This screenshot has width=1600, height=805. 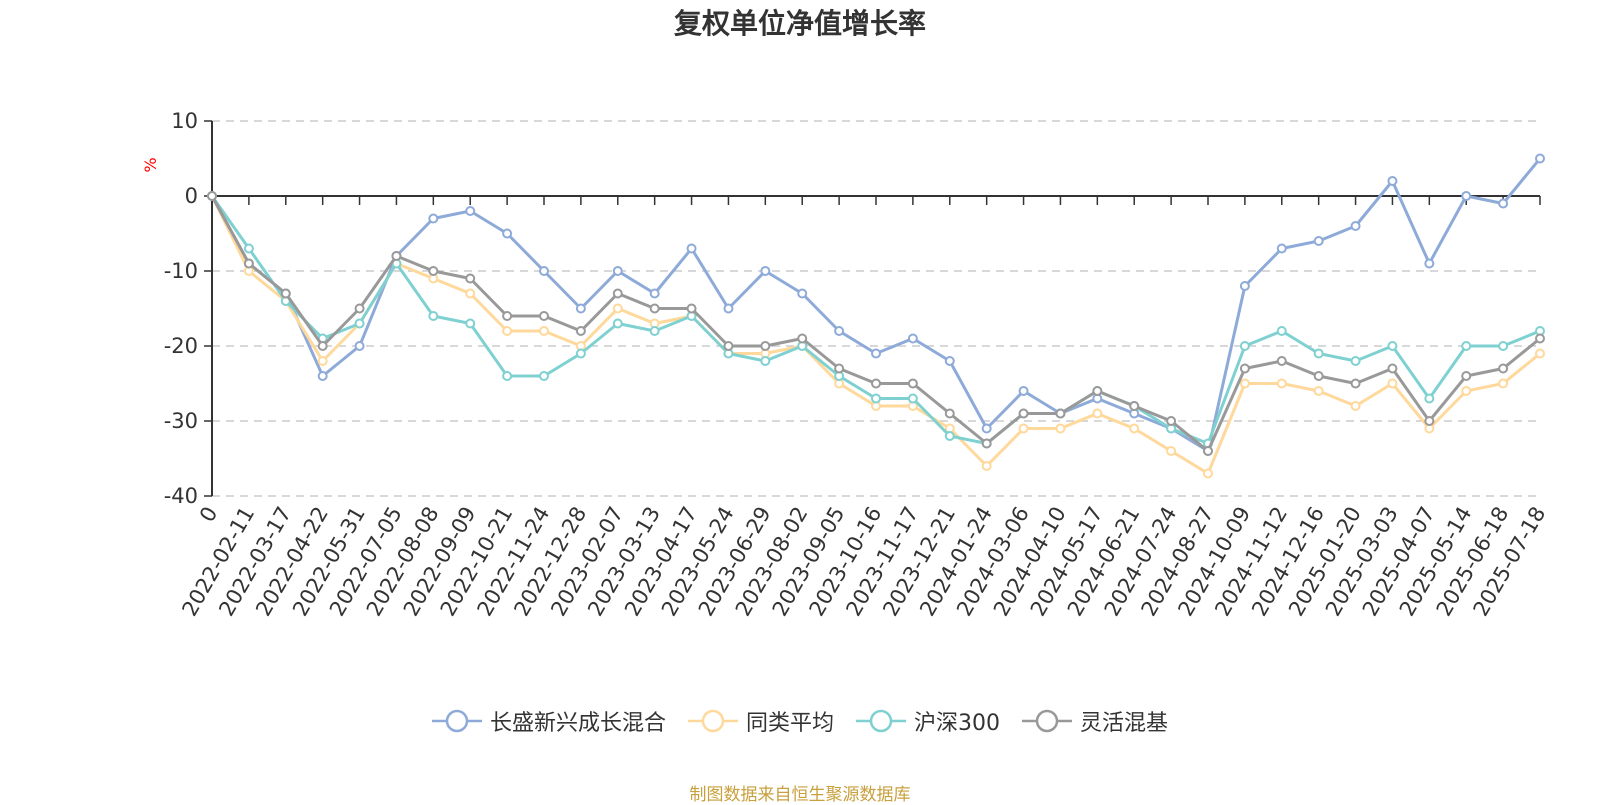 What do you see at coordinates (150, 164) in the screenshot?
I see `y-axis-unit-label: %` at bounding box center [150, 164].